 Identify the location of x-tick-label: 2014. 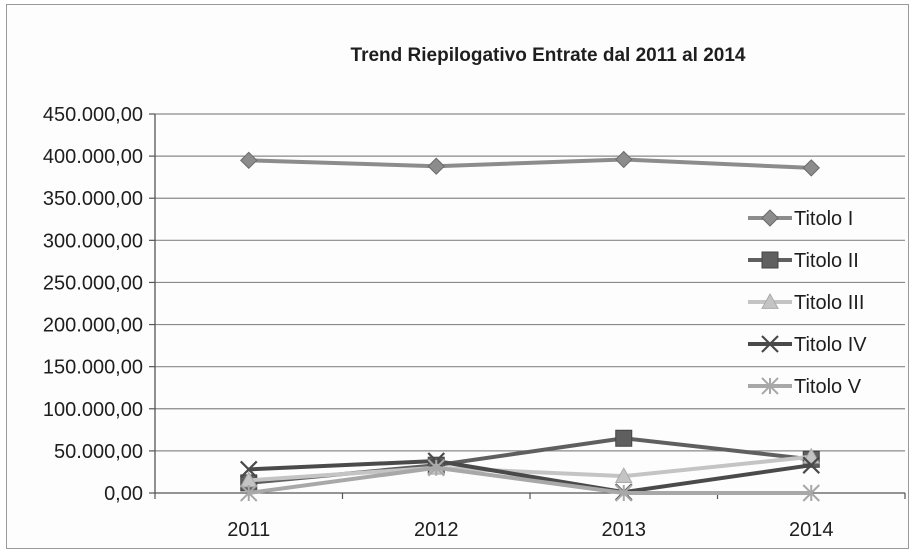
(811, 530).